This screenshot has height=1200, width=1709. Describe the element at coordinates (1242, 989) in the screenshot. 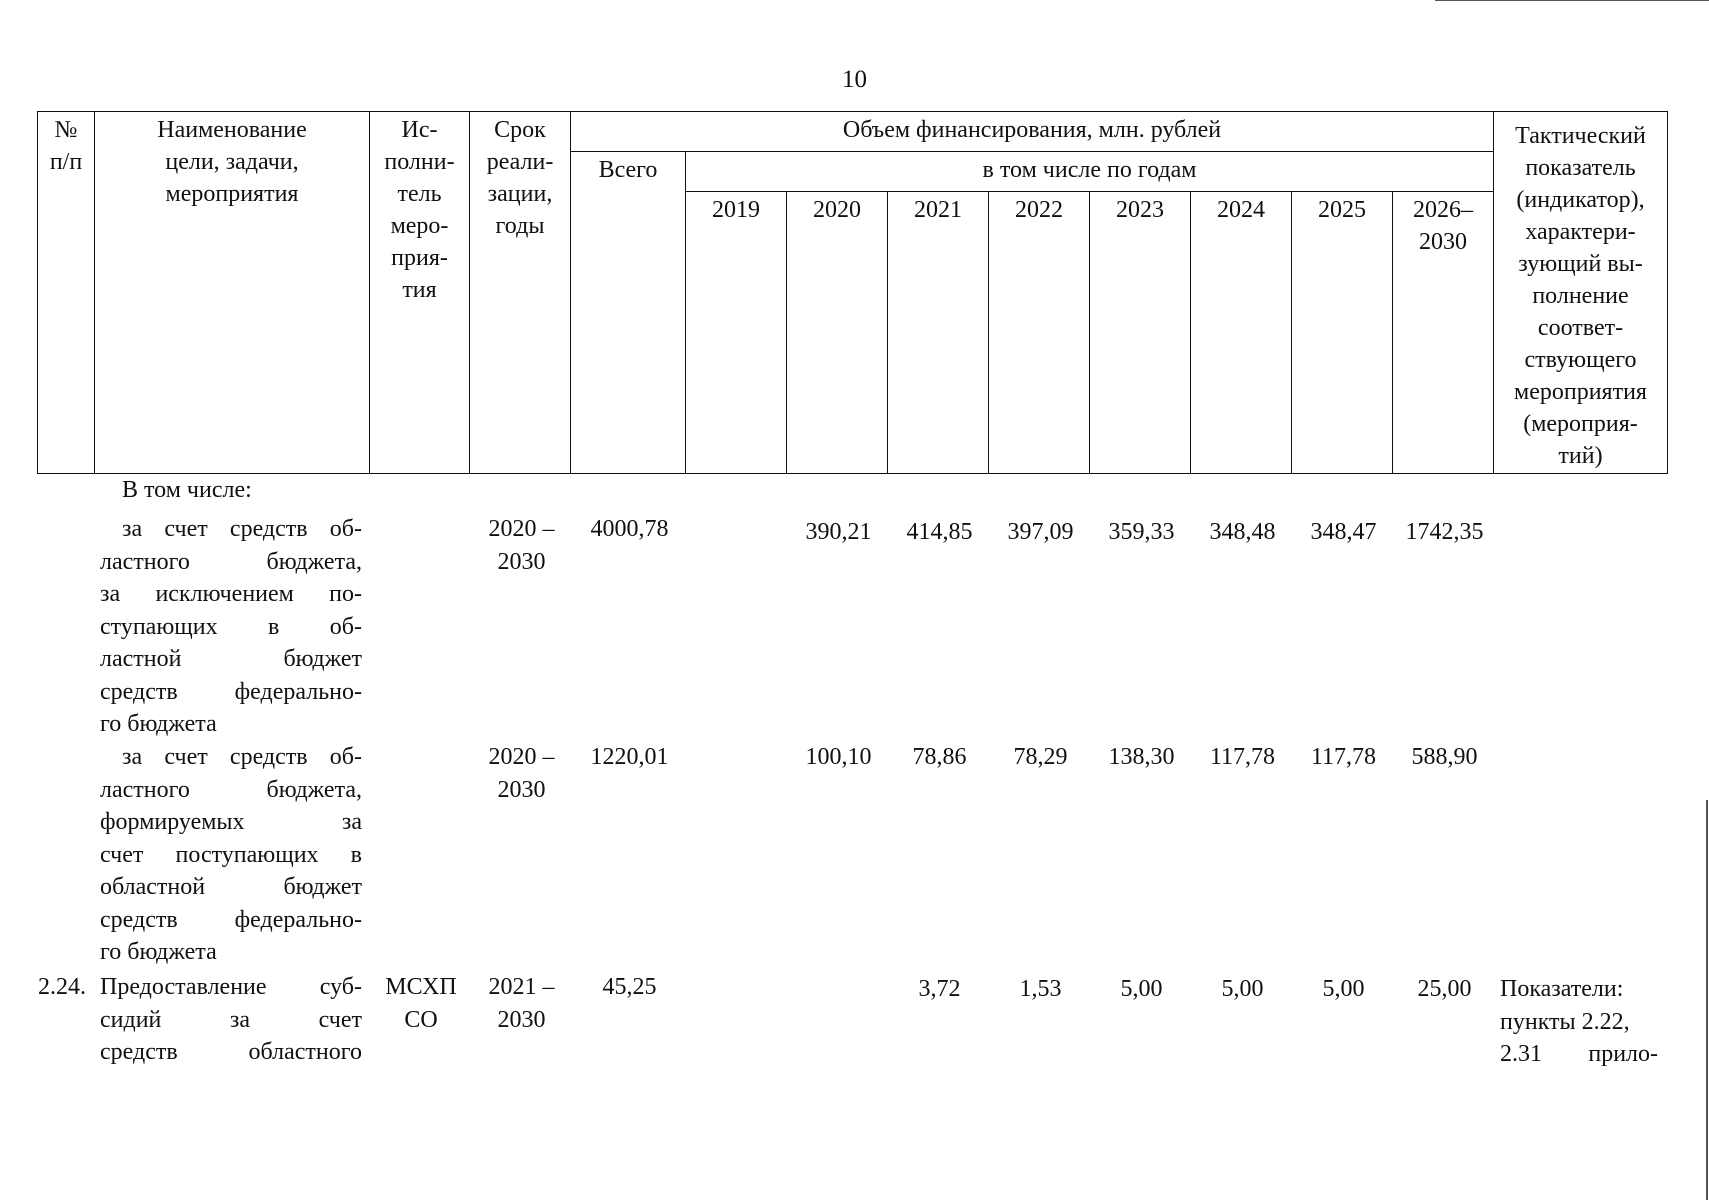

I see `row3-2024: 5,00` at that location.